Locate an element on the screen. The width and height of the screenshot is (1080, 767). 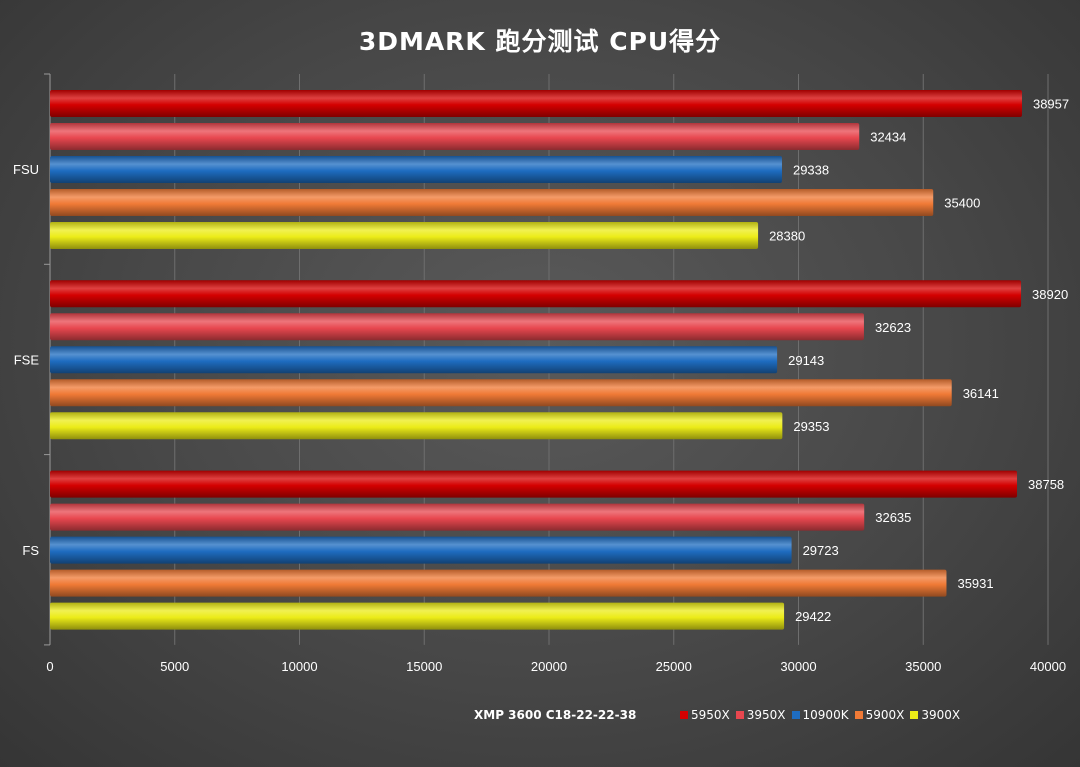
x-tick-label: 40000 is located at coordinates (1048, 666).